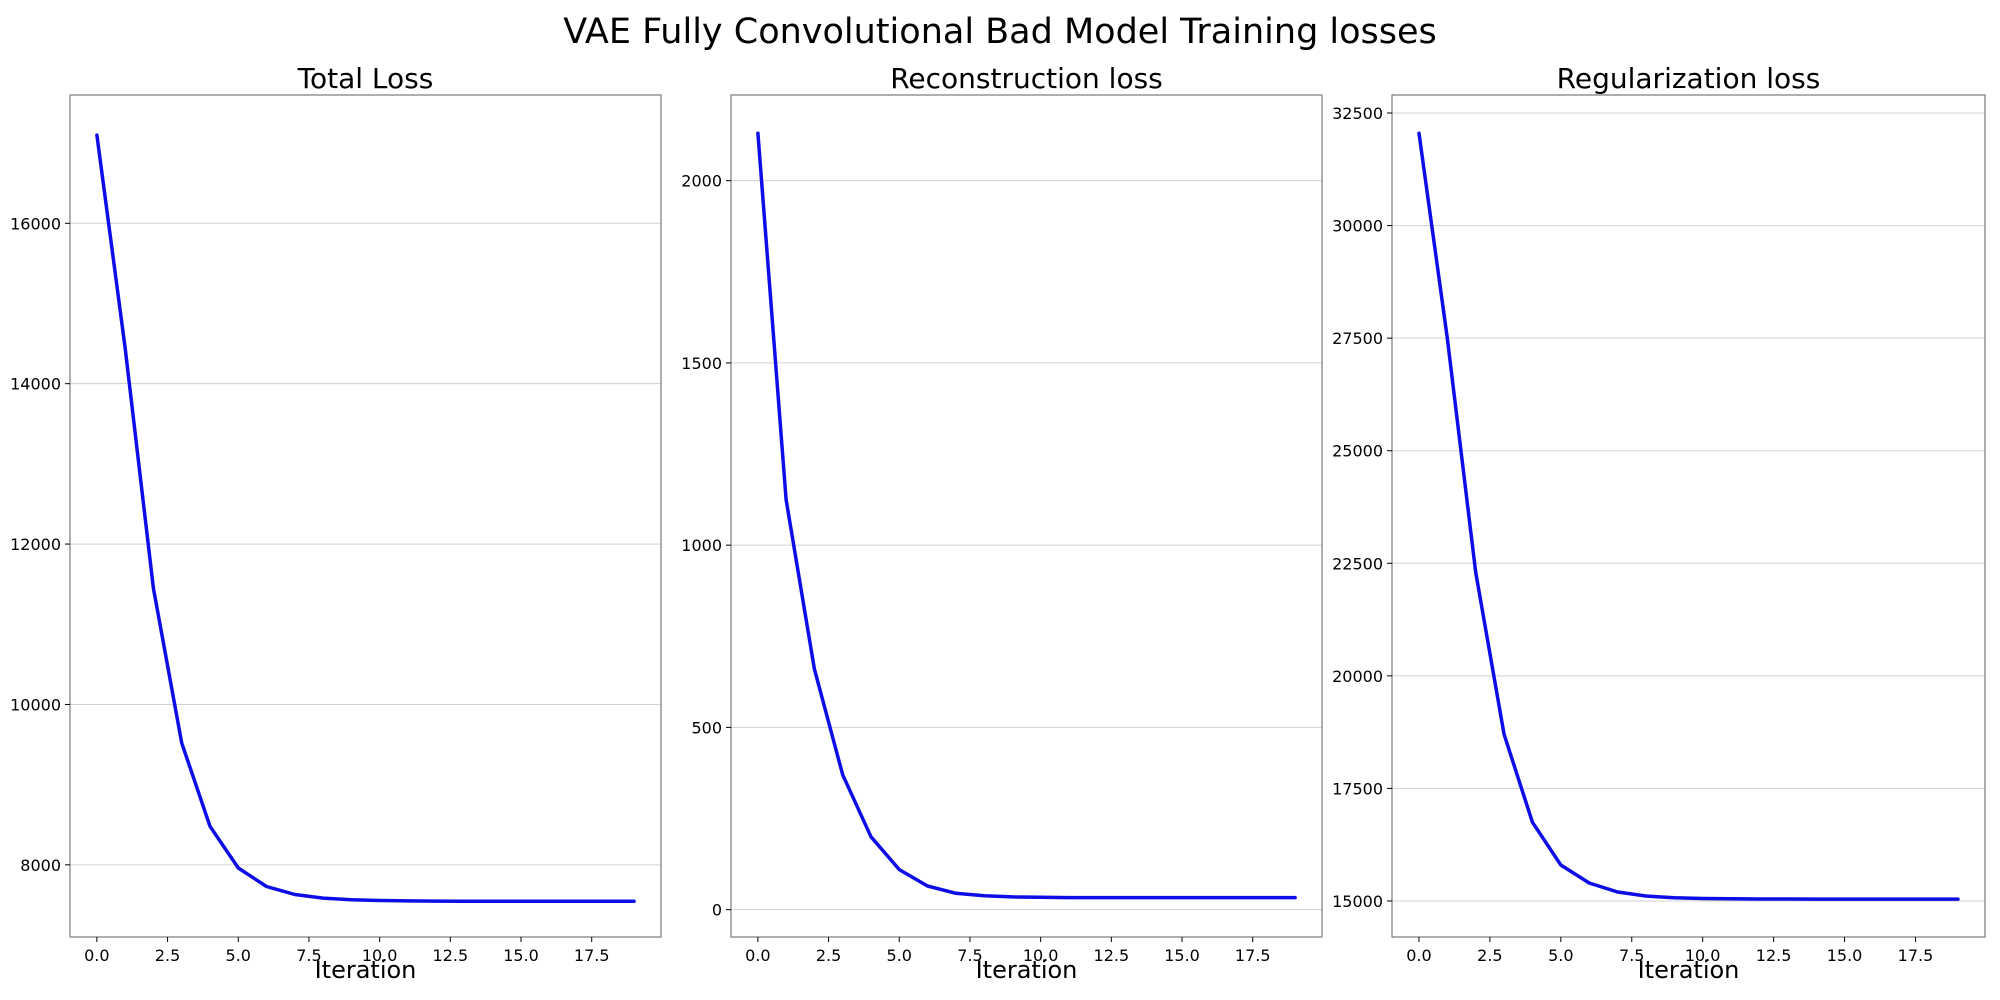  Describe the element at coordinates (1357, 451) in the screenshot. I see `regularization-loss-ytick-label: 25000` at that location.